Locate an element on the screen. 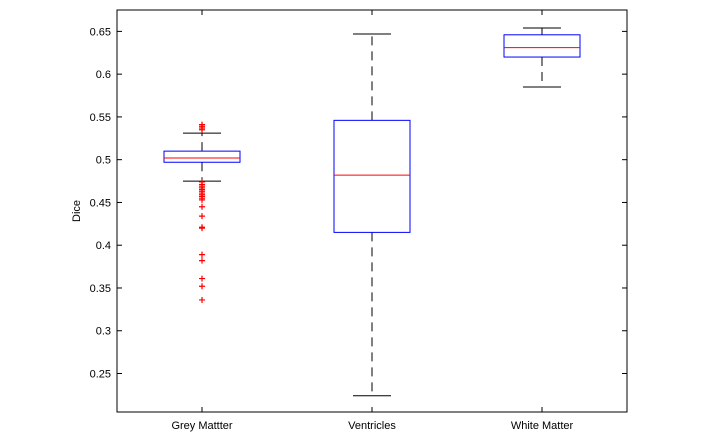  y-axis-label: Dice is located at coordinates (77, 211).